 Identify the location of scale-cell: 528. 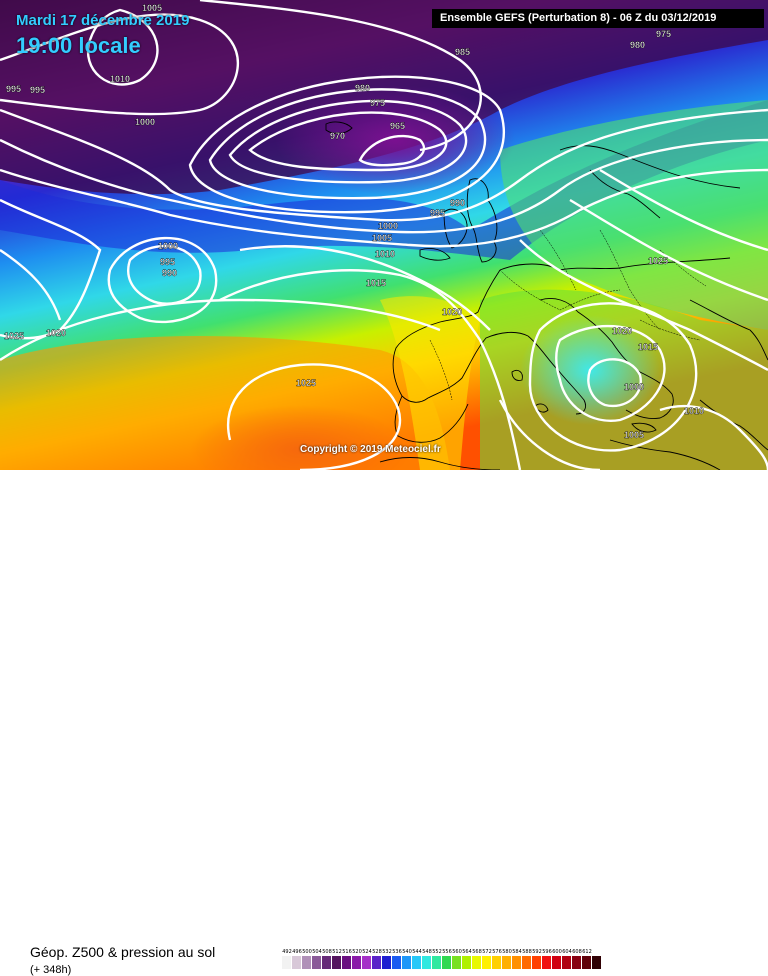
(377, 958).